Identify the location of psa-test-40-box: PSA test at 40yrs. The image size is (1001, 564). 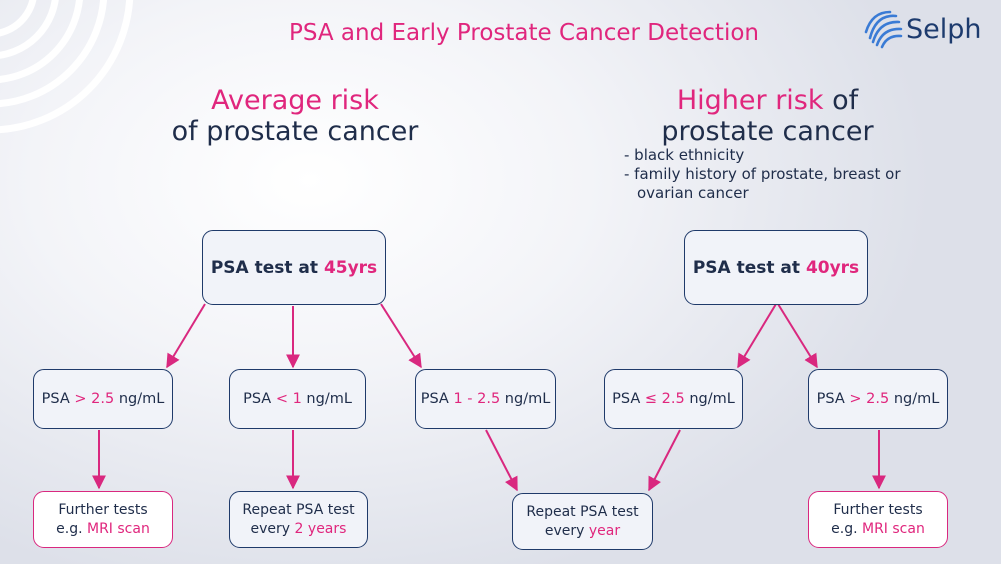
(776, 267).